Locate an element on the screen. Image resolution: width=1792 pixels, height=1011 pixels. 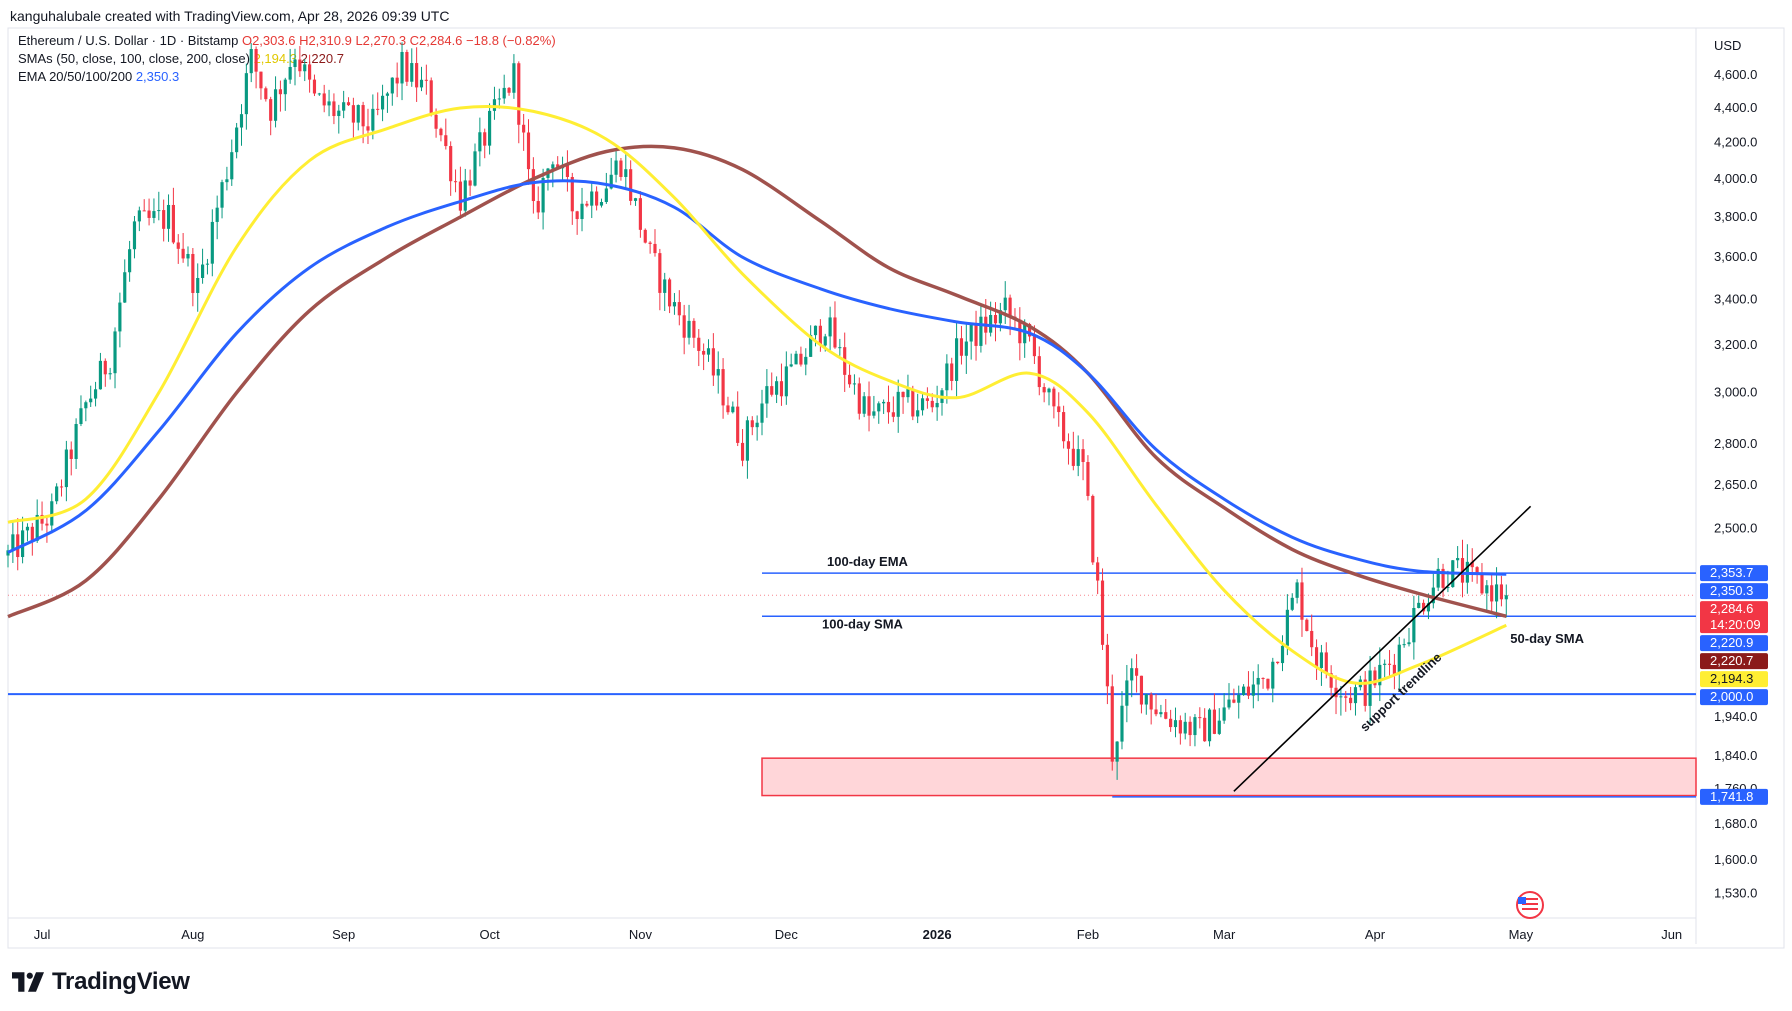
legend-ema-label: EMA 20/50/100/200 is located at coordinates (75, 76).